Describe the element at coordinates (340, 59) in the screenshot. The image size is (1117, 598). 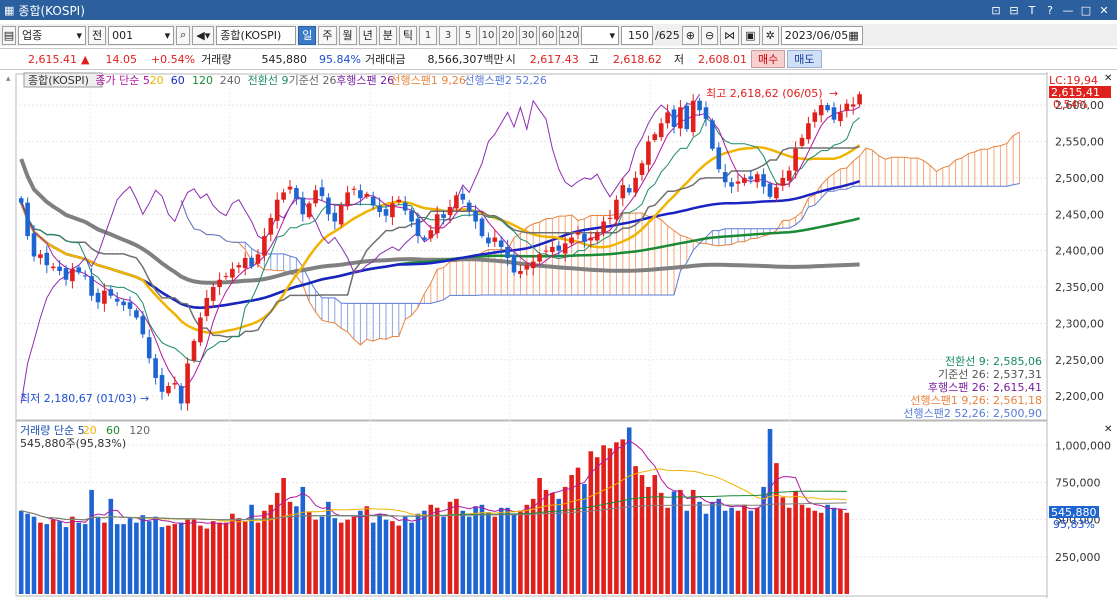
I see `volume-ratio: 95.84%` at that location.